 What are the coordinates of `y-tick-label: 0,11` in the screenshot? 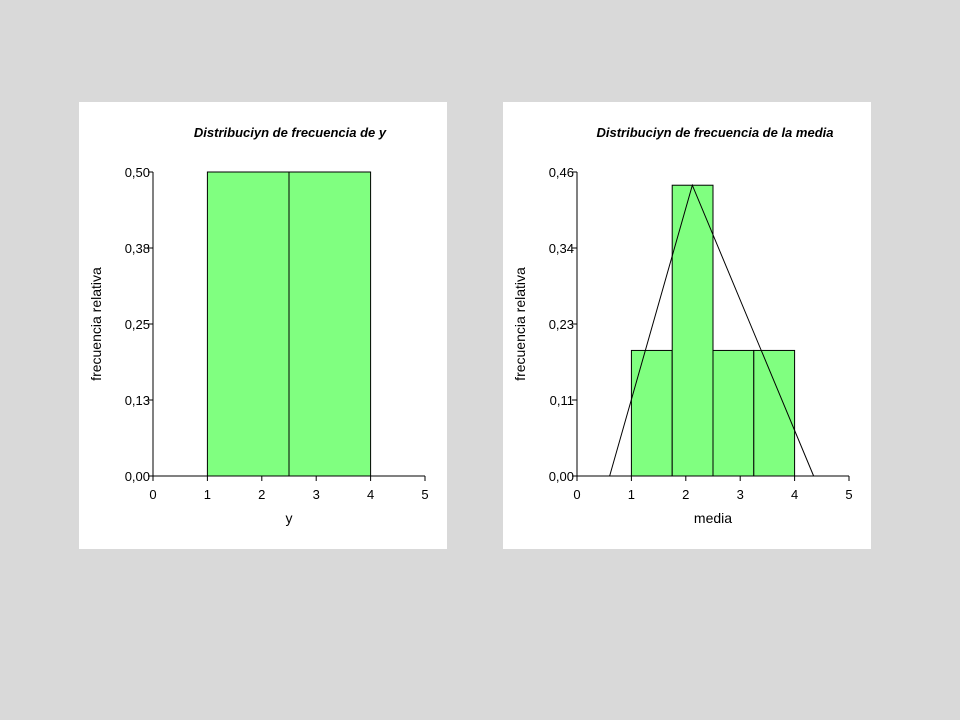 It's located at (562, 400).